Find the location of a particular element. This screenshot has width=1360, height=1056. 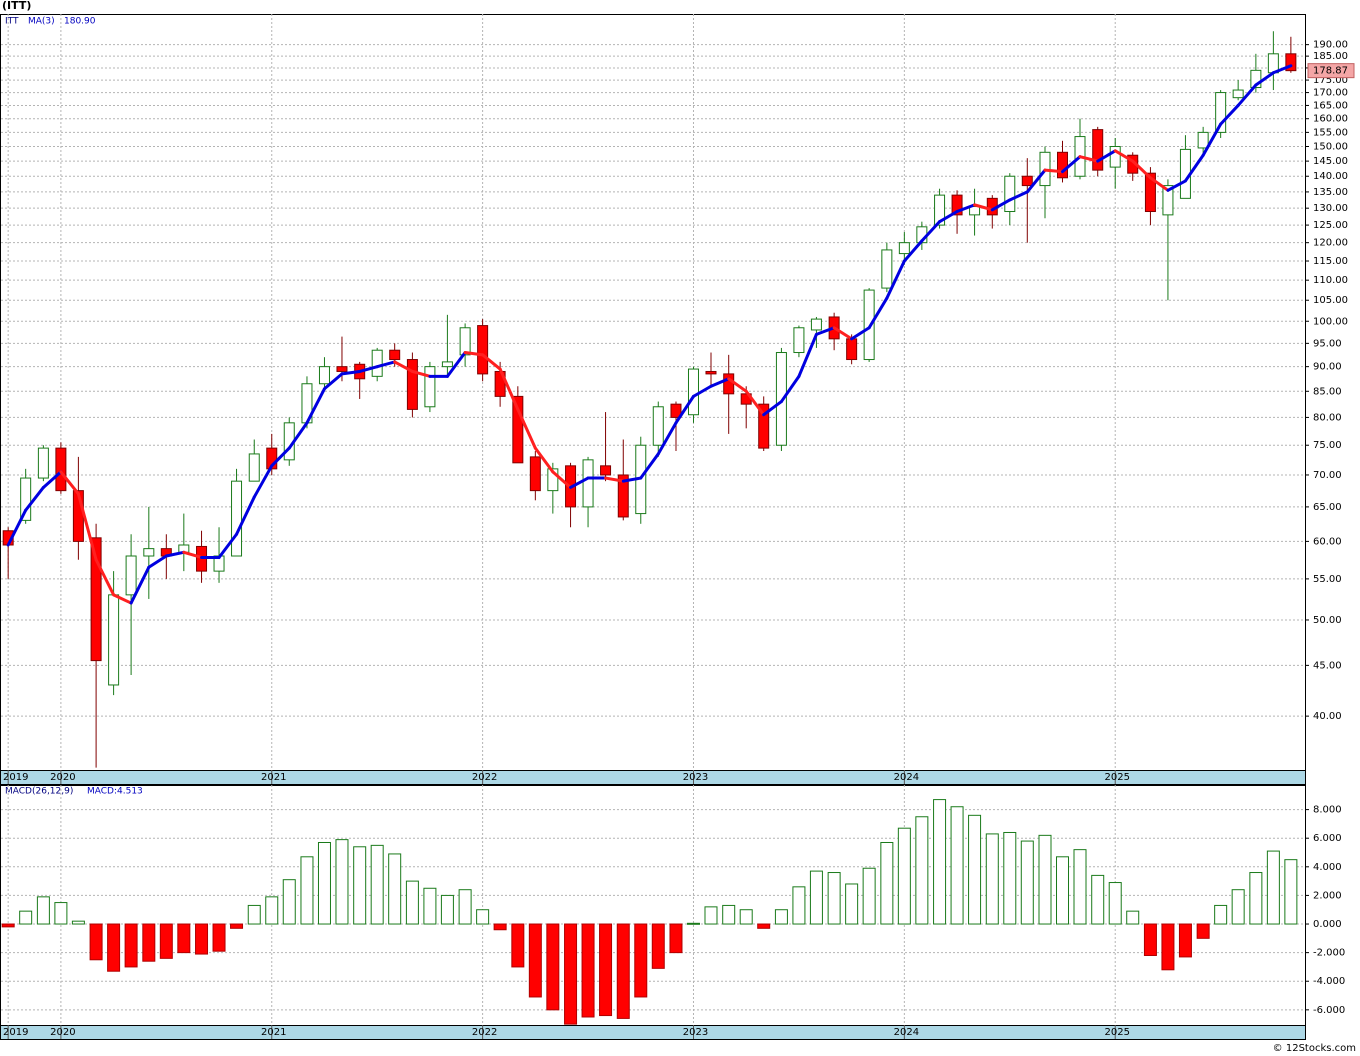

last-price-label: 178.87 is located at coordinates (1330, 71).